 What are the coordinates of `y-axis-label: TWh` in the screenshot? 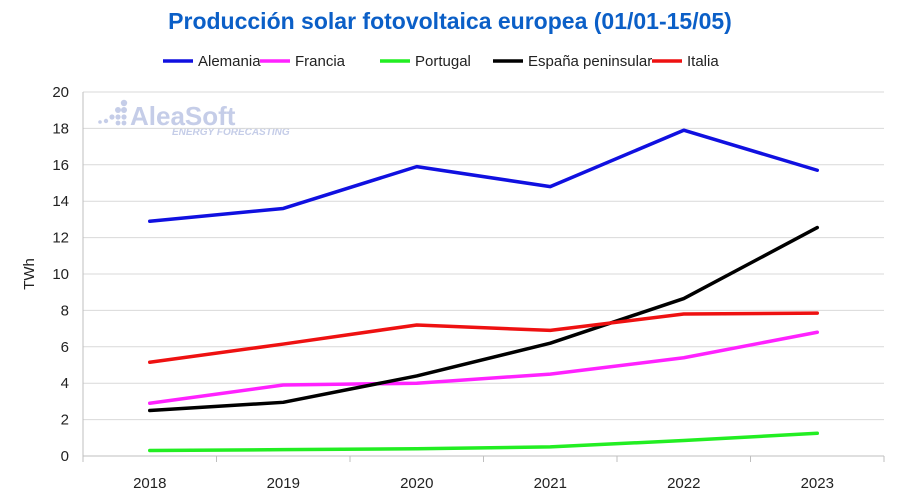 It's located at (29, 274).